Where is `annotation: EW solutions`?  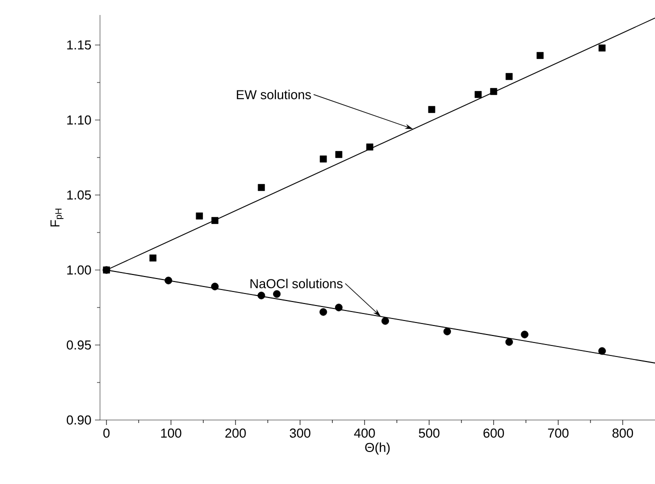 annotation: EW solutions is located at coordinates (273, 95).